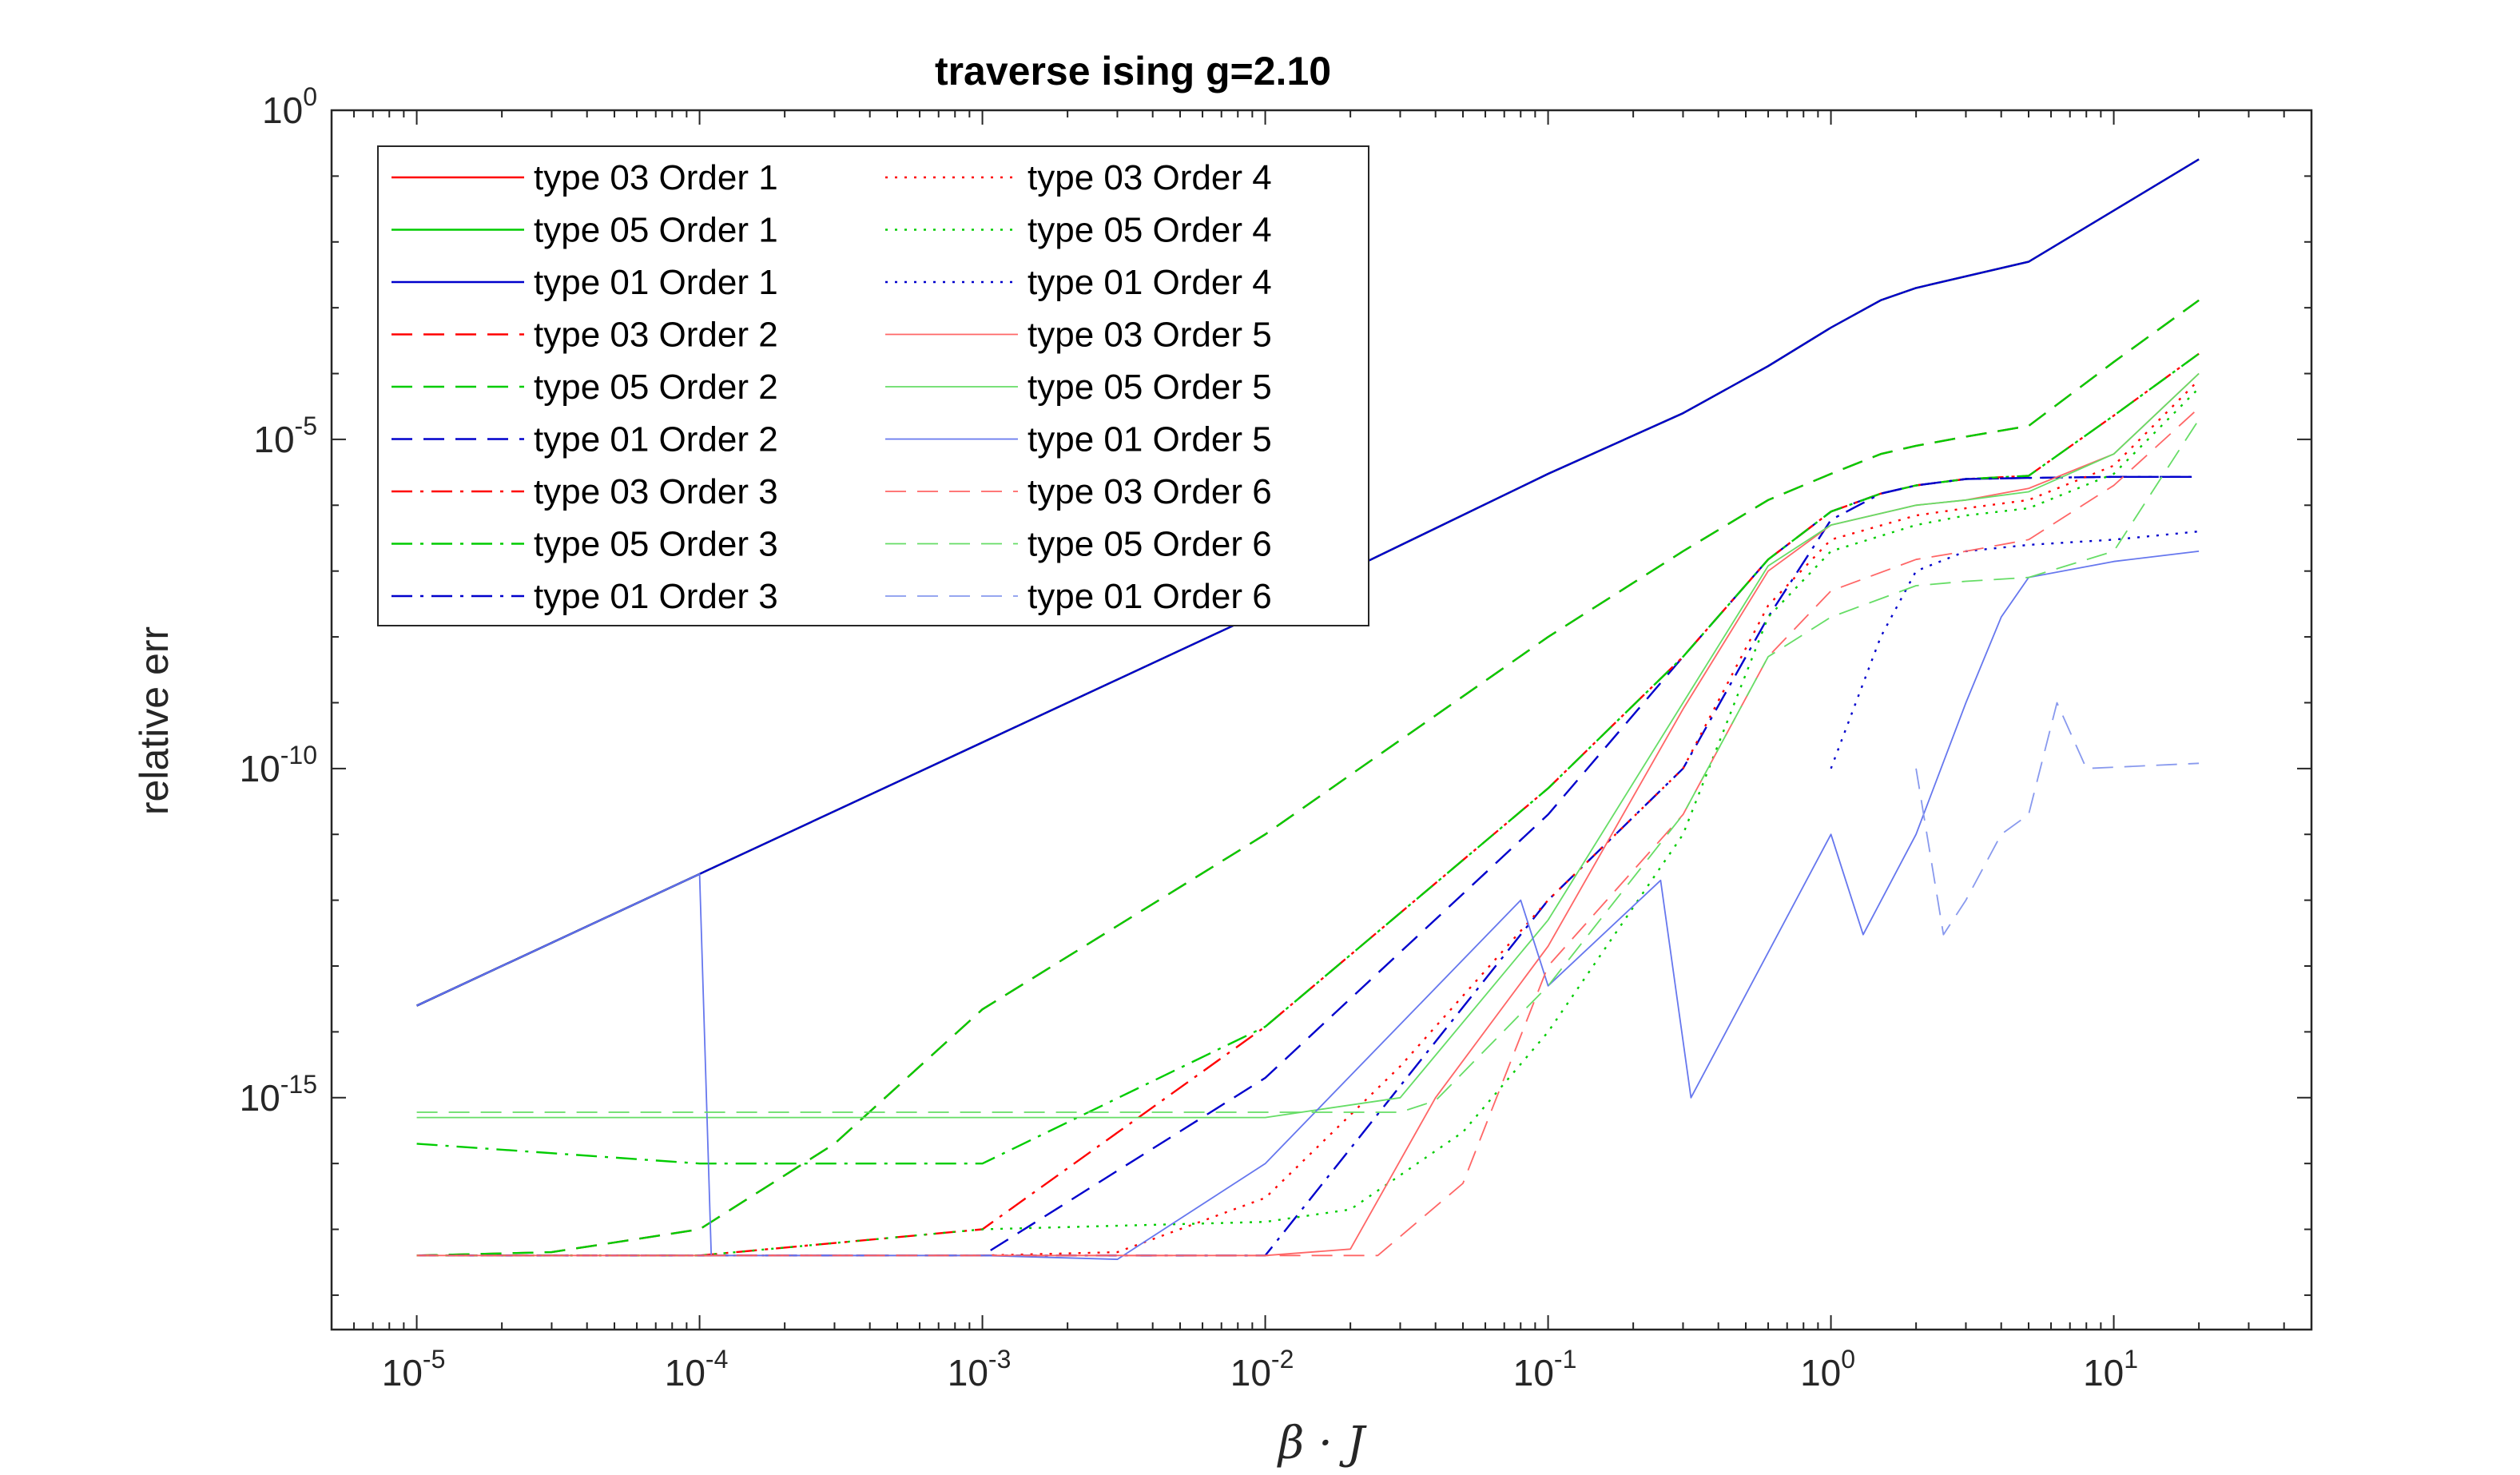 Image resolution: width=2520 pixels, height=1475 pixels. What do you see at coordinates (278, 1094) in the screenshot?
I see `y-tick-label: 10⁻¹⁵` at bounding box center [278, 1094].